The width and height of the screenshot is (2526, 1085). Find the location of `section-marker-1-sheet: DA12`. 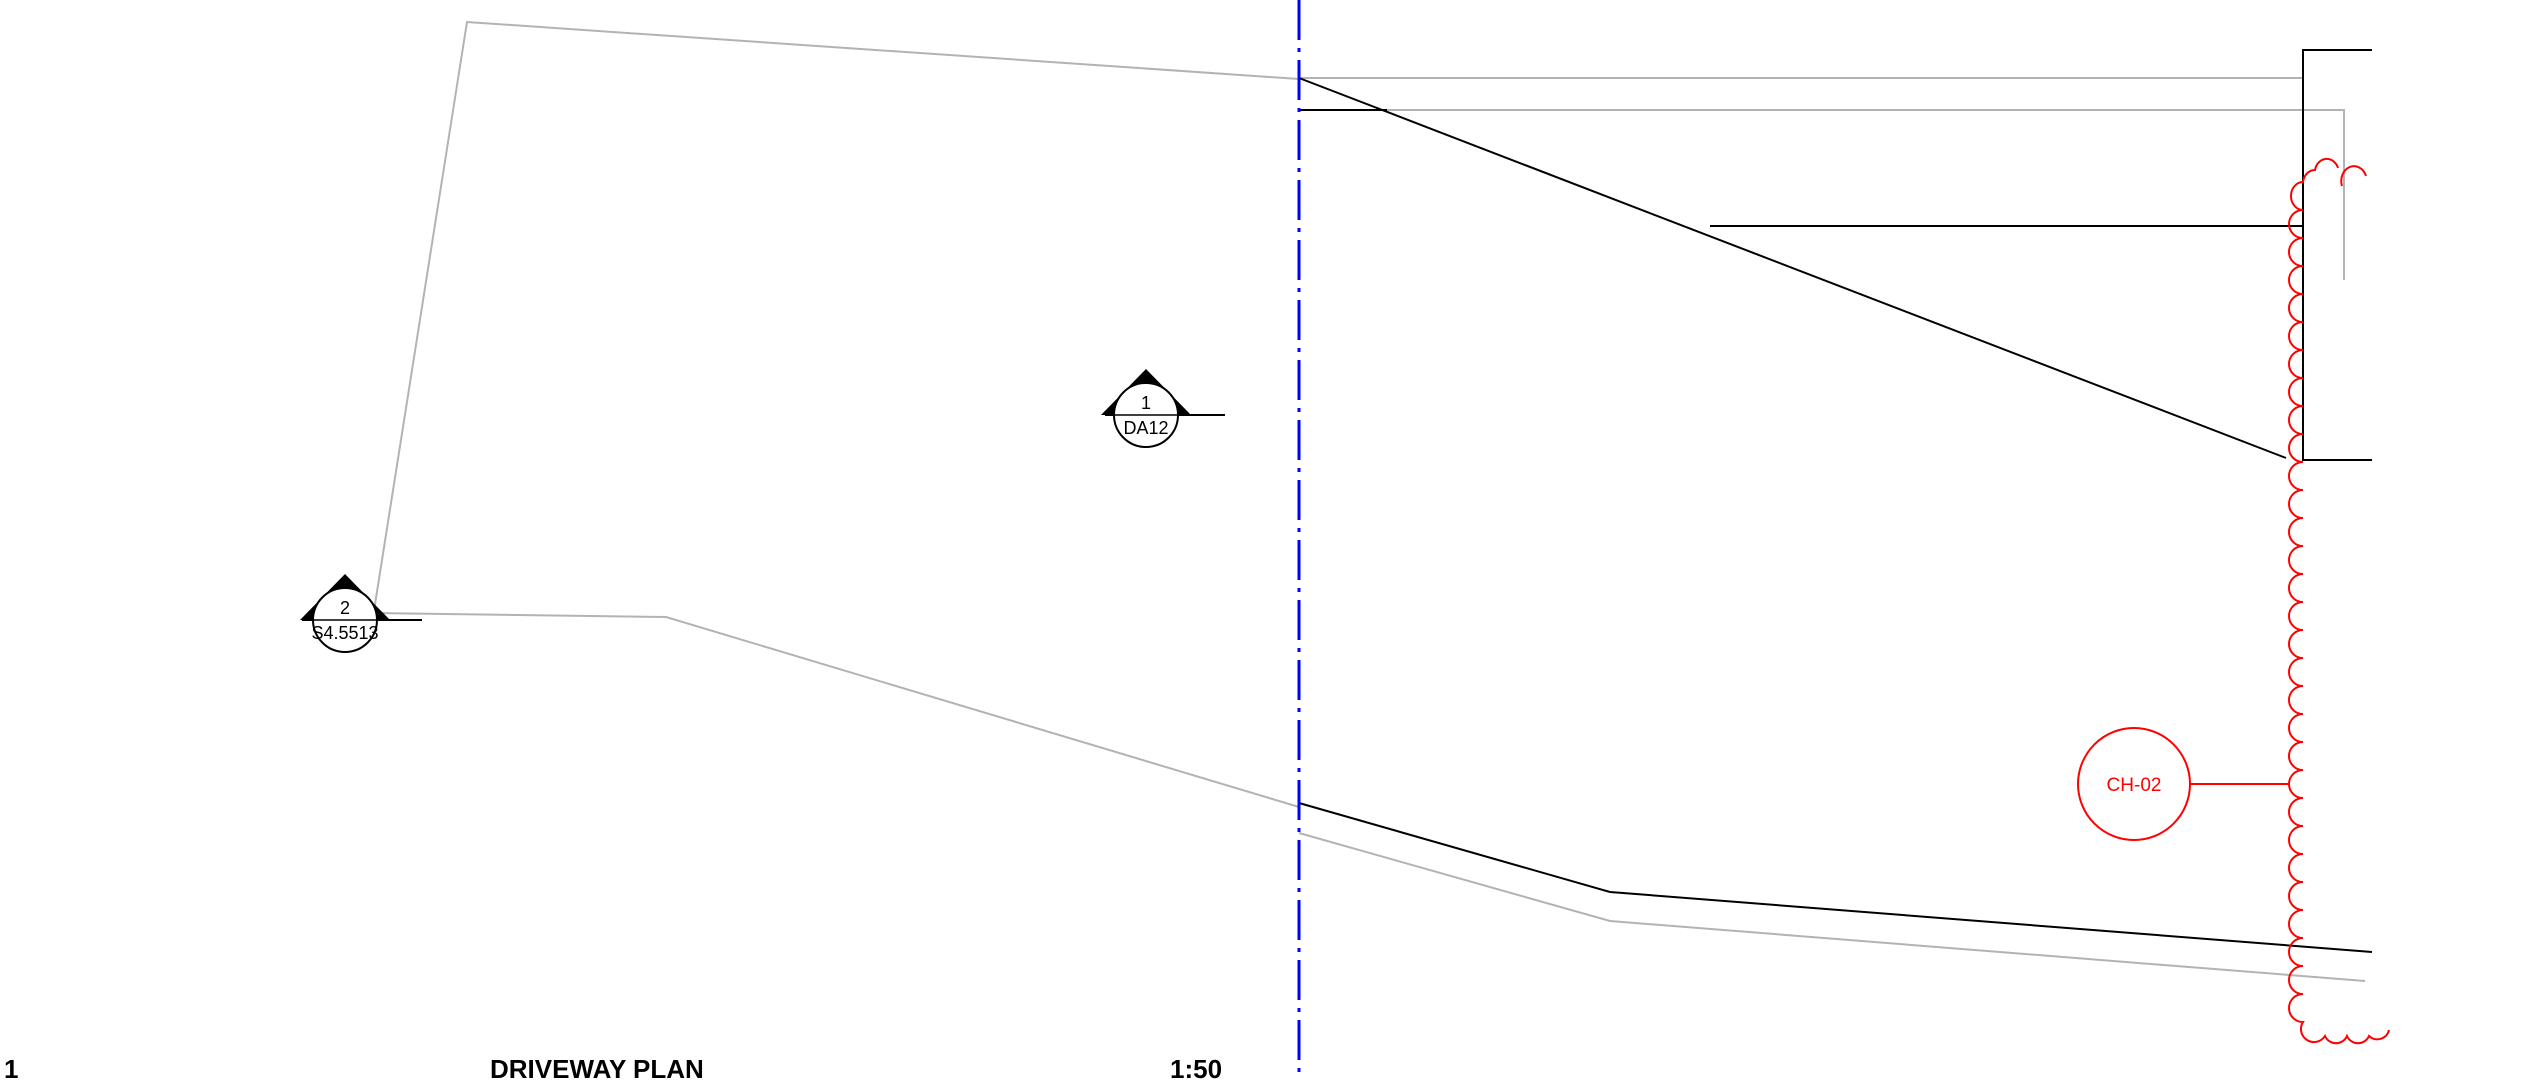

section-marker-1-sheet: DA12 is located at coordinates (1145, 428).